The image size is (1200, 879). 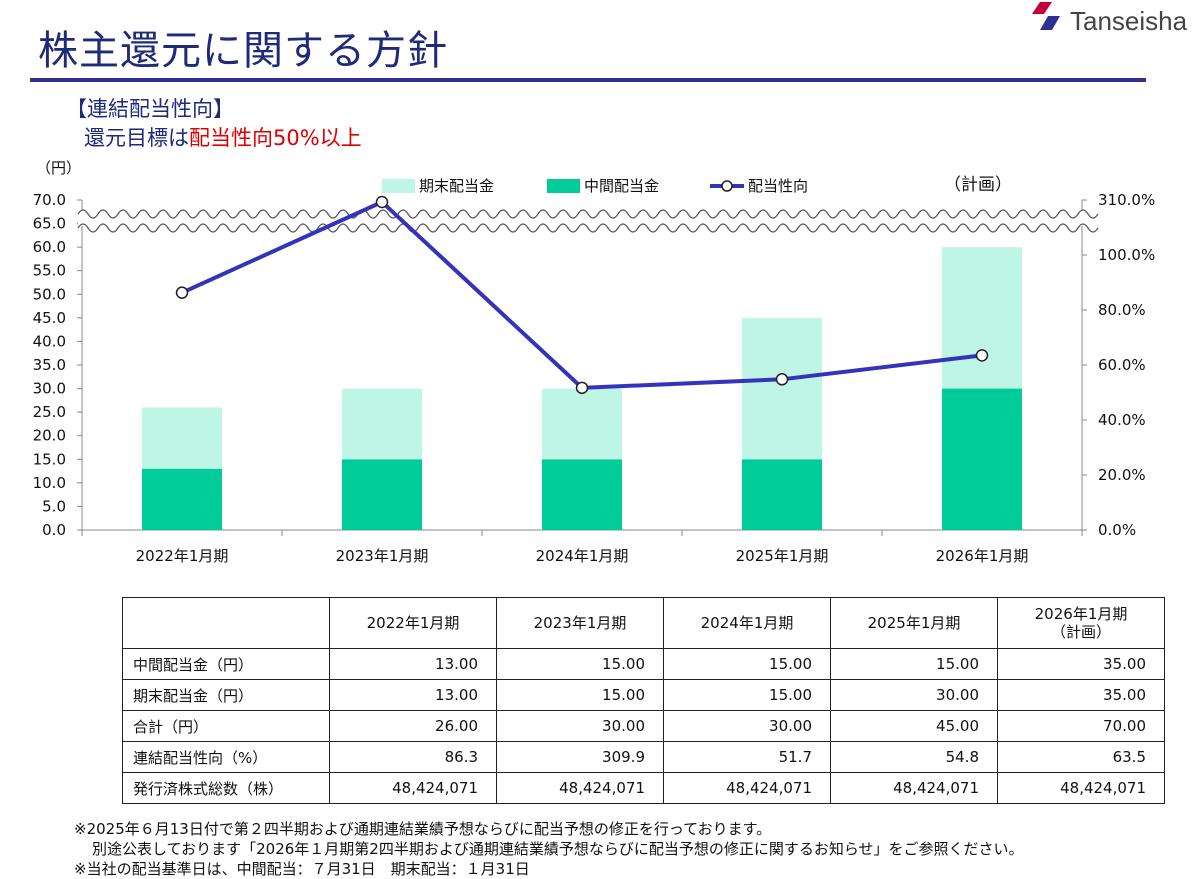 What do you see at coordinates (275, 138) in the screenshot?
I see `goal-highlight: 配当性向50%以上` at bounding box center [275, 138].